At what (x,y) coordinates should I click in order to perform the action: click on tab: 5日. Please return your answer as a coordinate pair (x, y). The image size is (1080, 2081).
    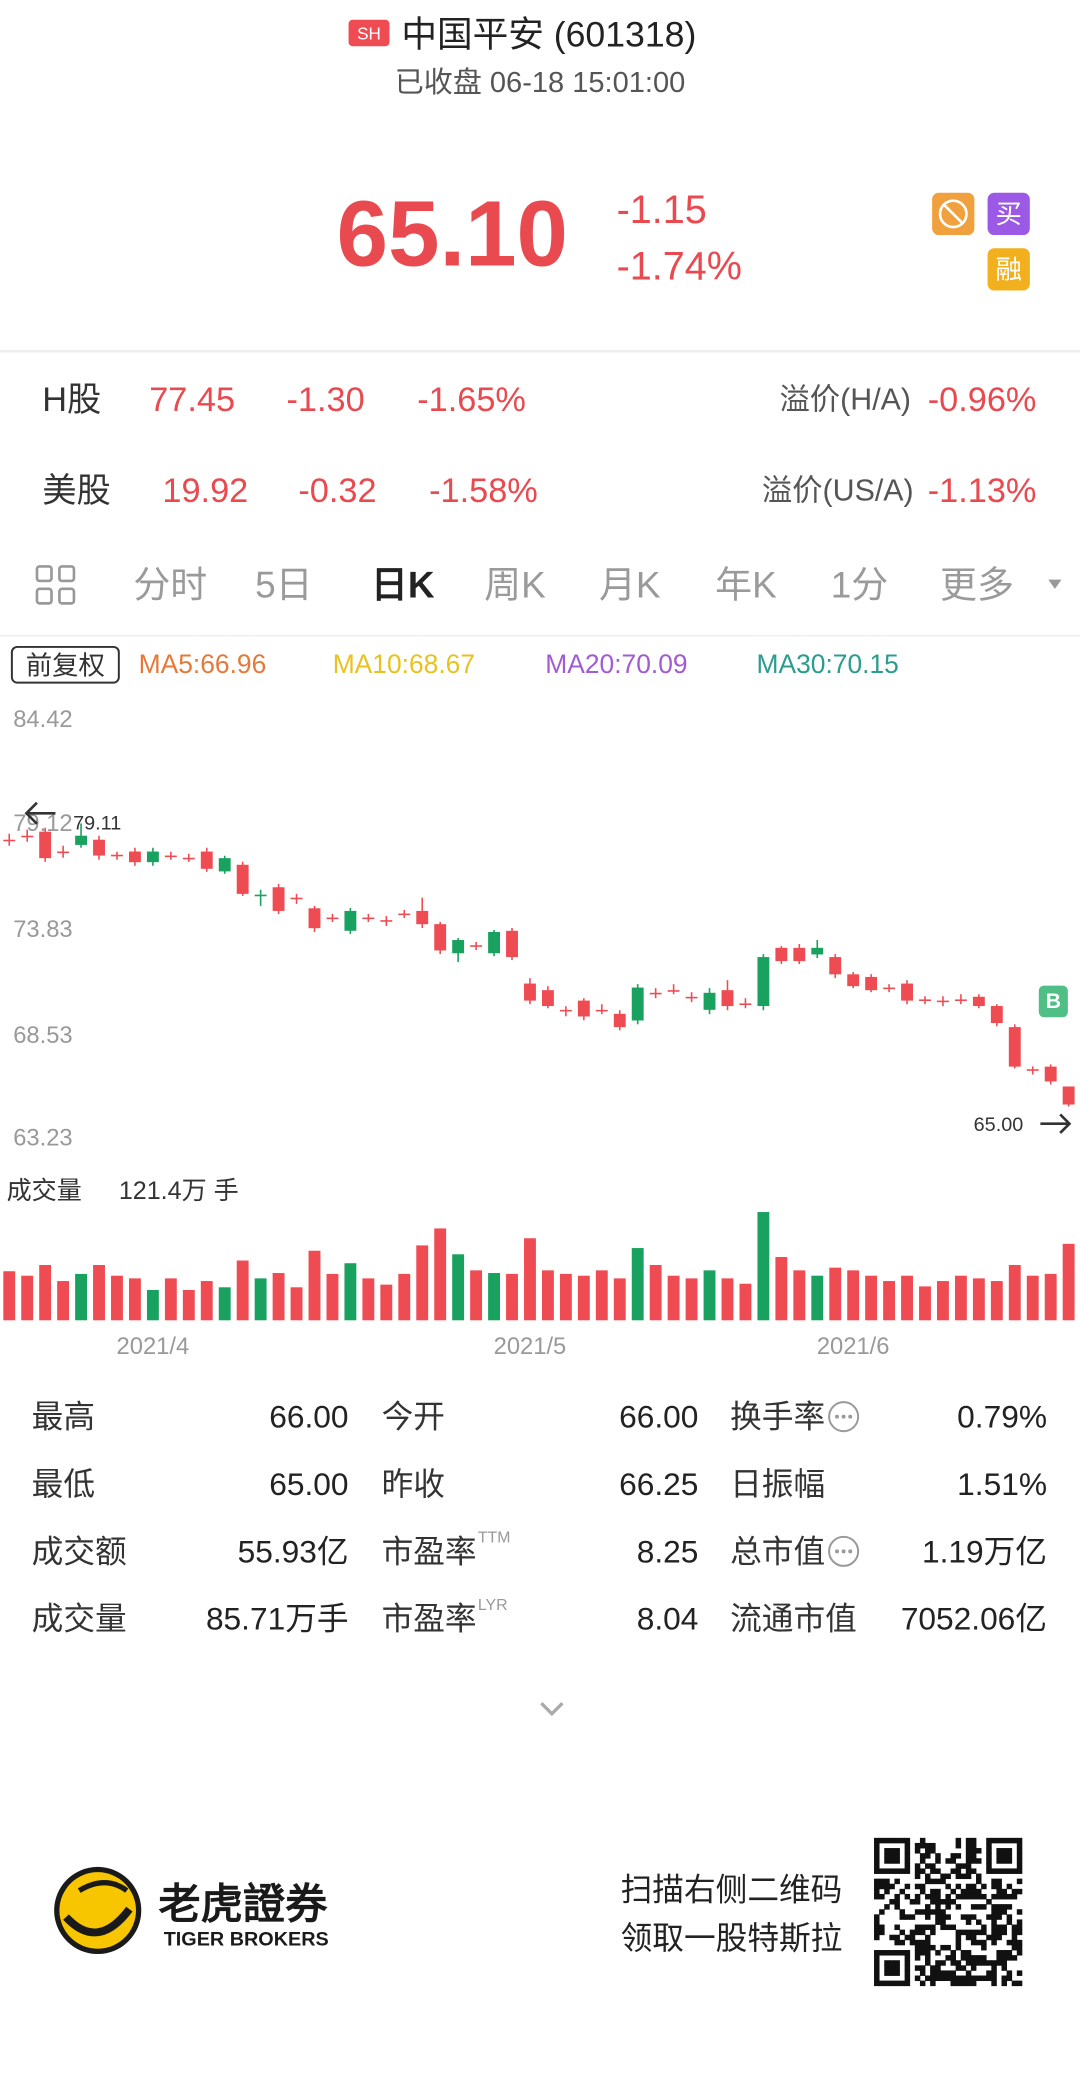
    Looking at the image, I should click on (284, 584).